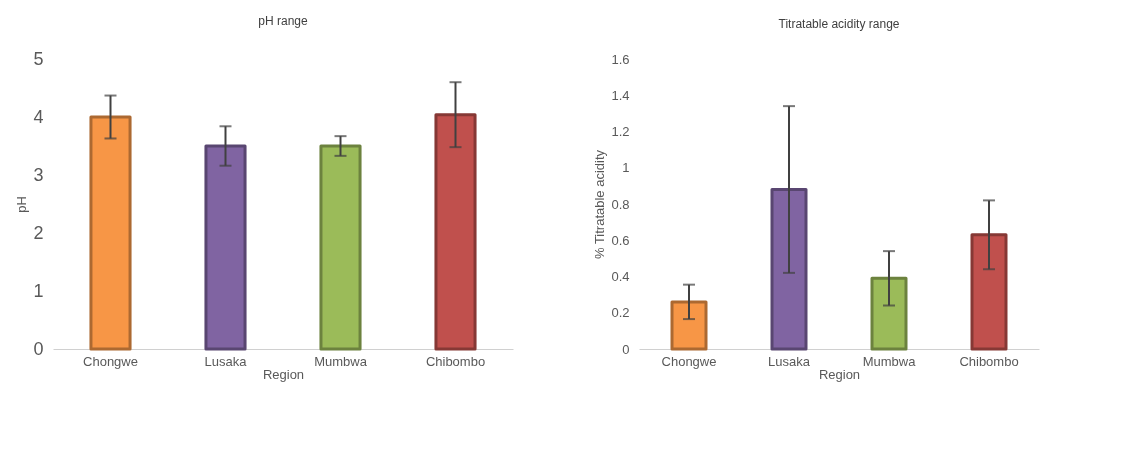  Describe the element at coordinates (283, 21) in the screenshot. I see `chart-title: pH range` at that location.